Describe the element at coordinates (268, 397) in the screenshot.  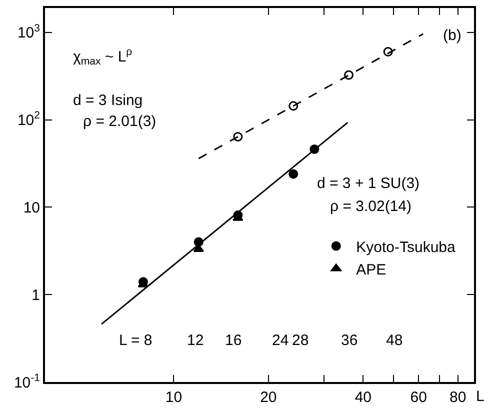
I see `x-tick-label: 20` at that location.